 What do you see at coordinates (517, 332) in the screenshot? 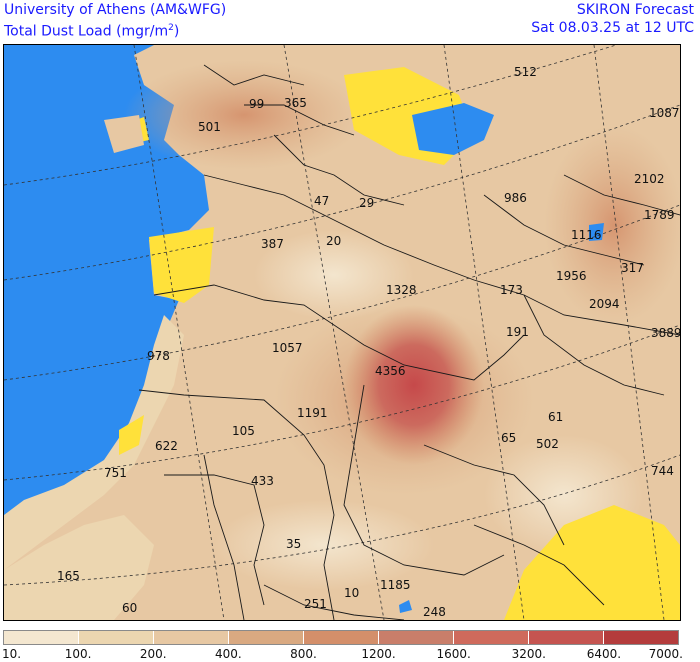
I see `value-label: 191` at bounding box center [517, 332].